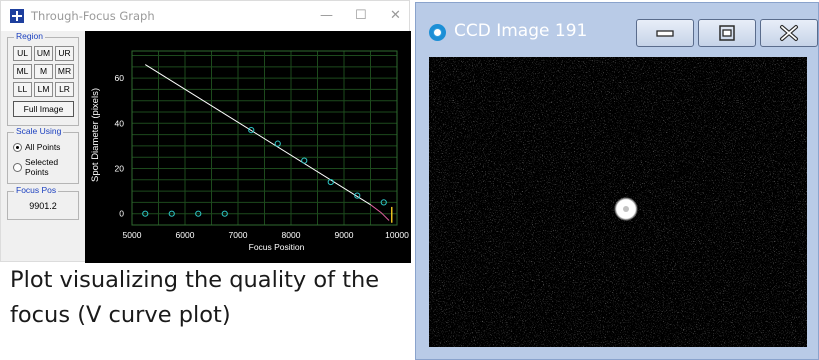  I want to click on focus-pos-label: Focus Pos, so click(36, 190).